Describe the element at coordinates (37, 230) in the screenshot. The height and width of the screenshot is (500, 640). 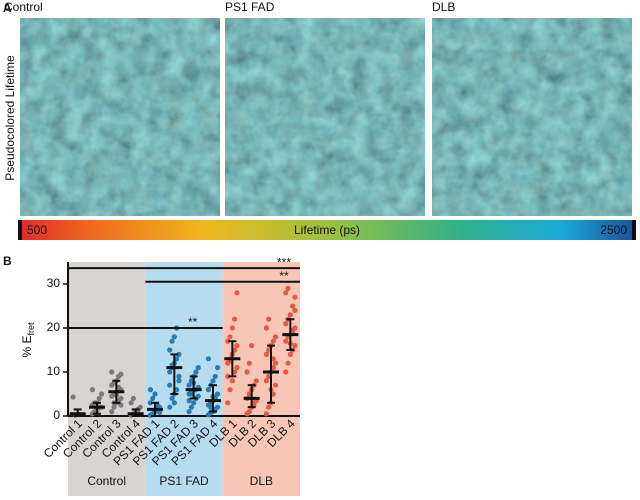
I see `colorbar-min: 500` at that location.